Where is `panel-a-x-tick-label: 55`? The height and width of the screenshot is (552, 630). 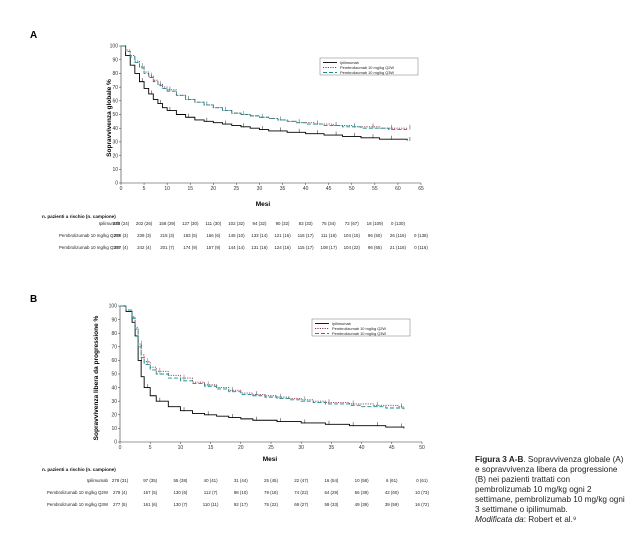 panel-a-x-tick-label: 55 is located at coordinates (375, 189).